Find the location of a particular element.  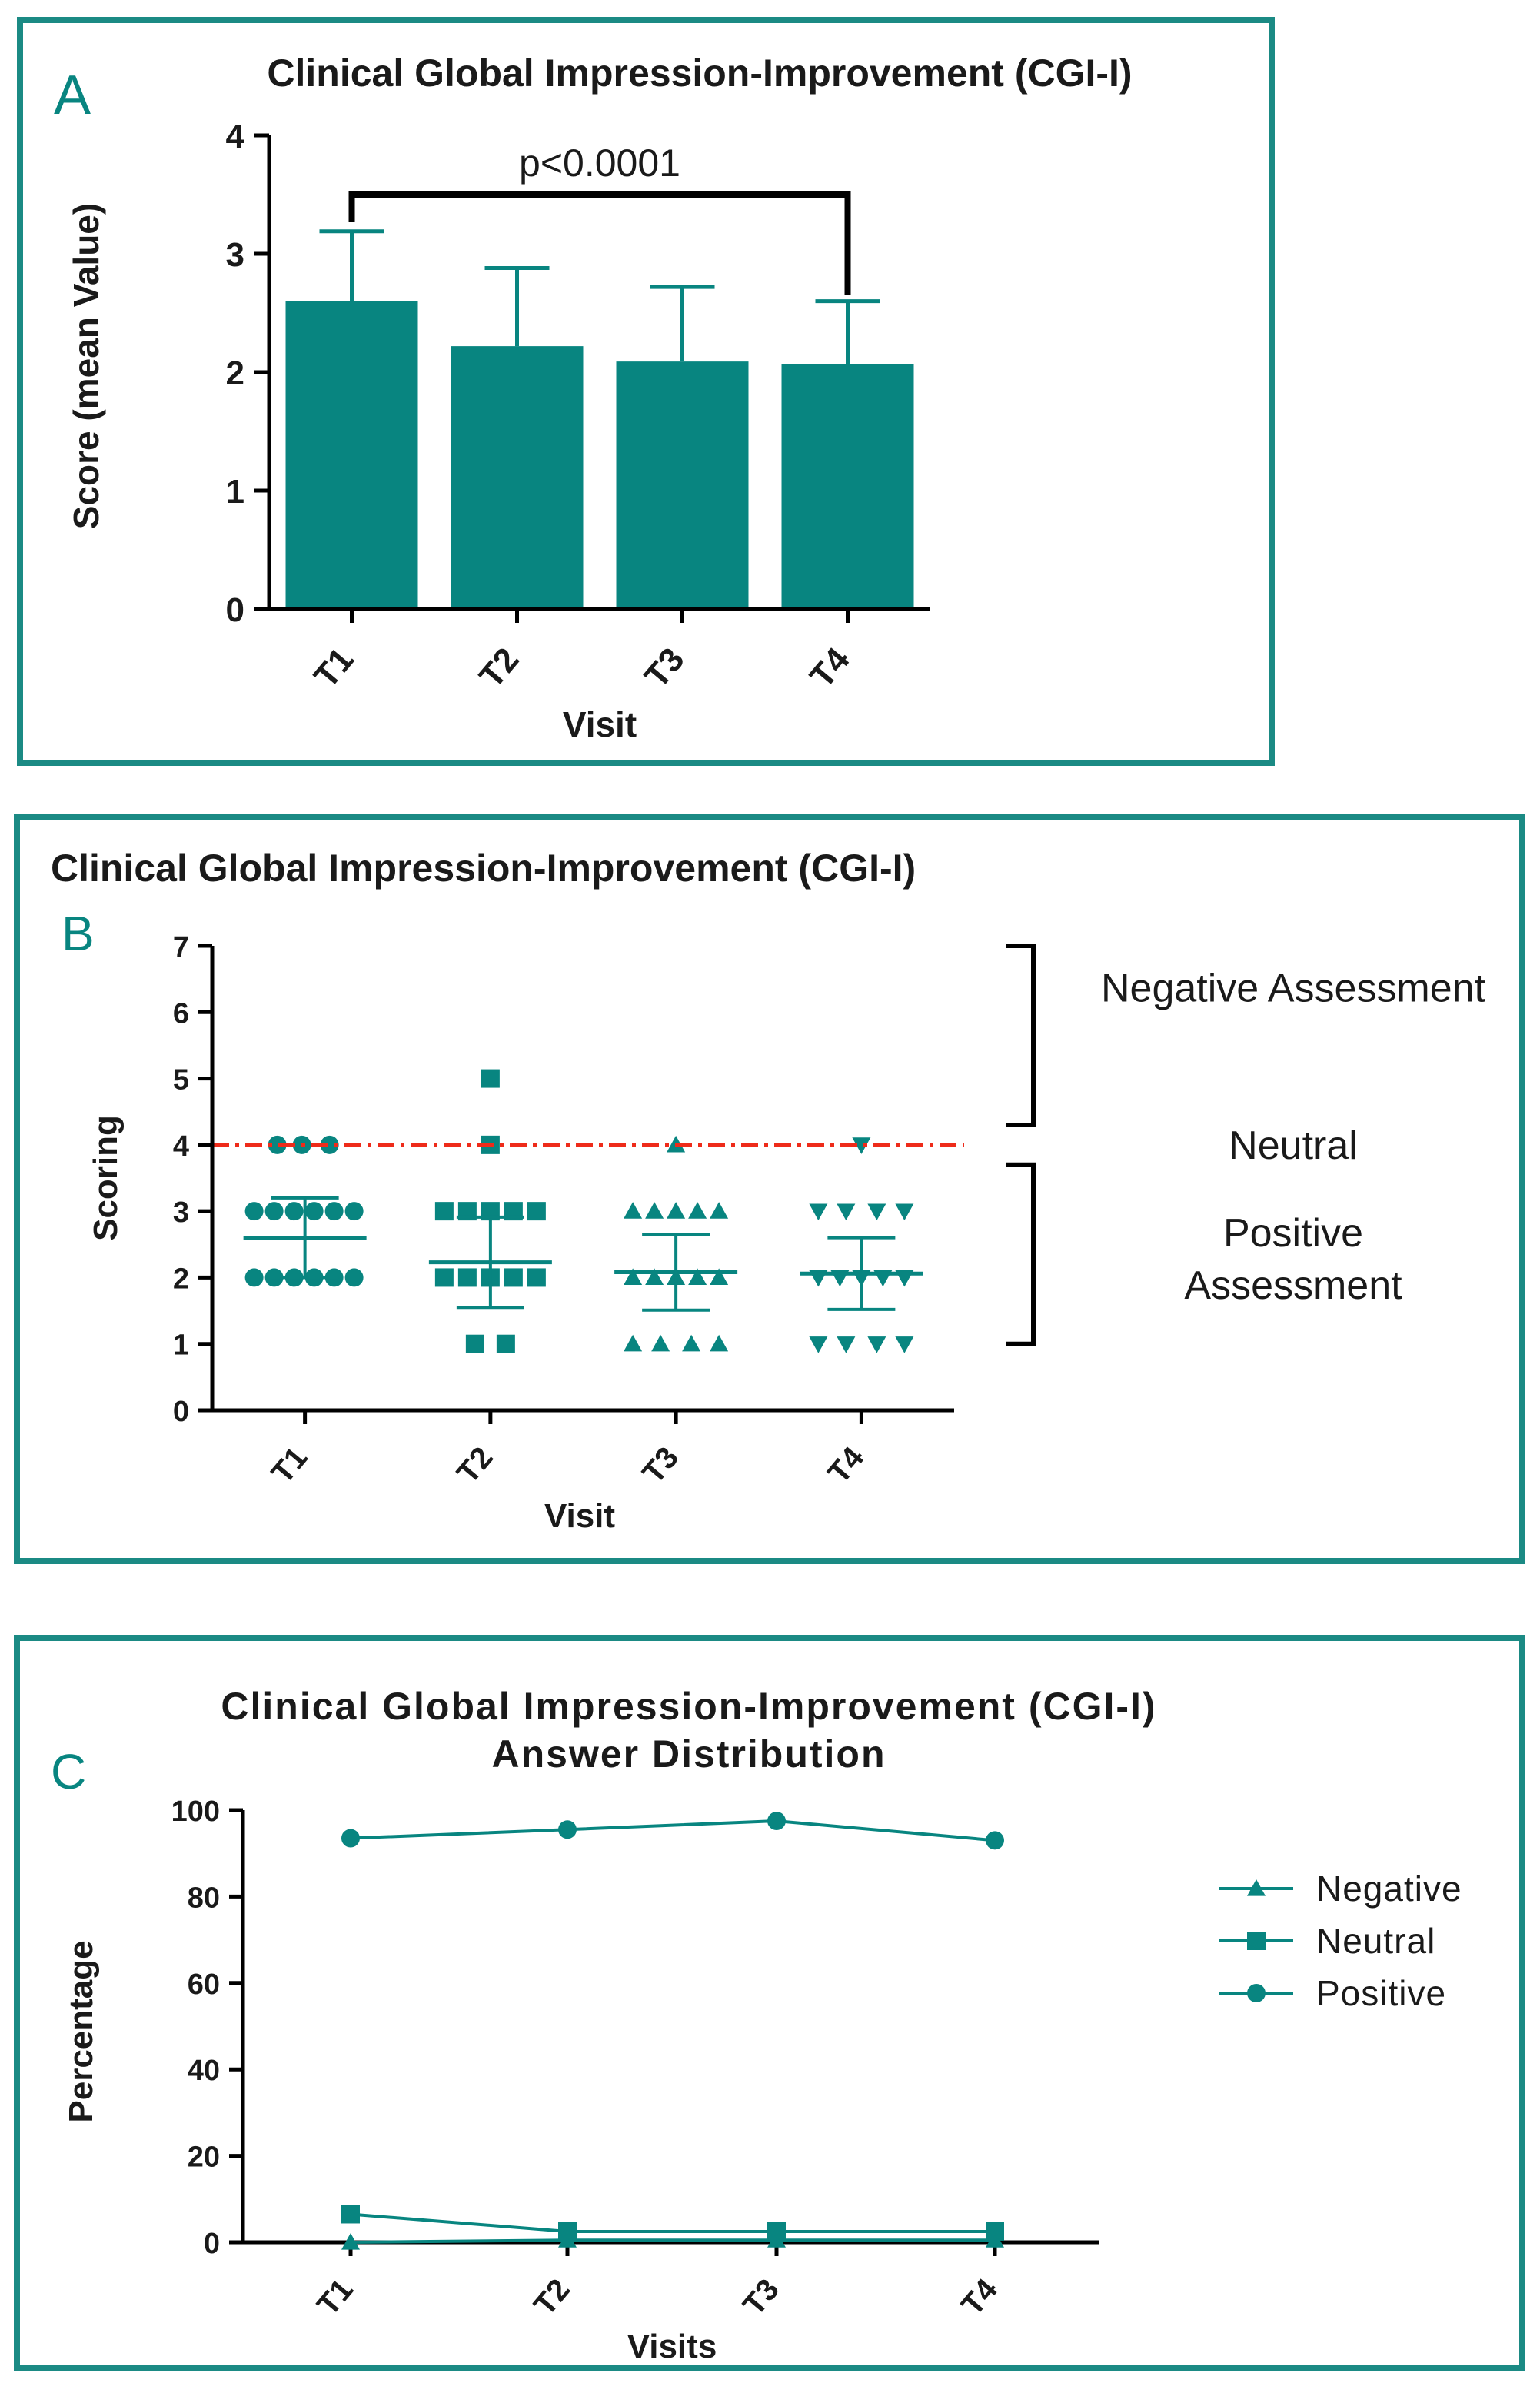

legend-marker-positive is located at coordinates (1256, 1993).